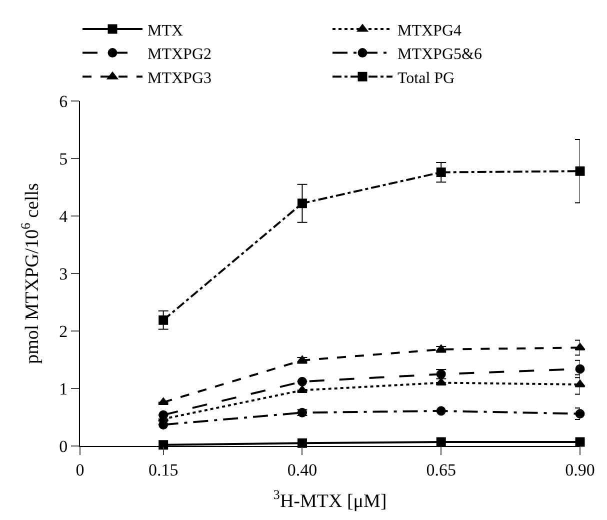 The height and width of the screenshot is (520, 607). What do you see at coordinates (440, 55) in the screenshot?
I see `legend-label: MTXPG5&6` at bounding box center [440, 55].